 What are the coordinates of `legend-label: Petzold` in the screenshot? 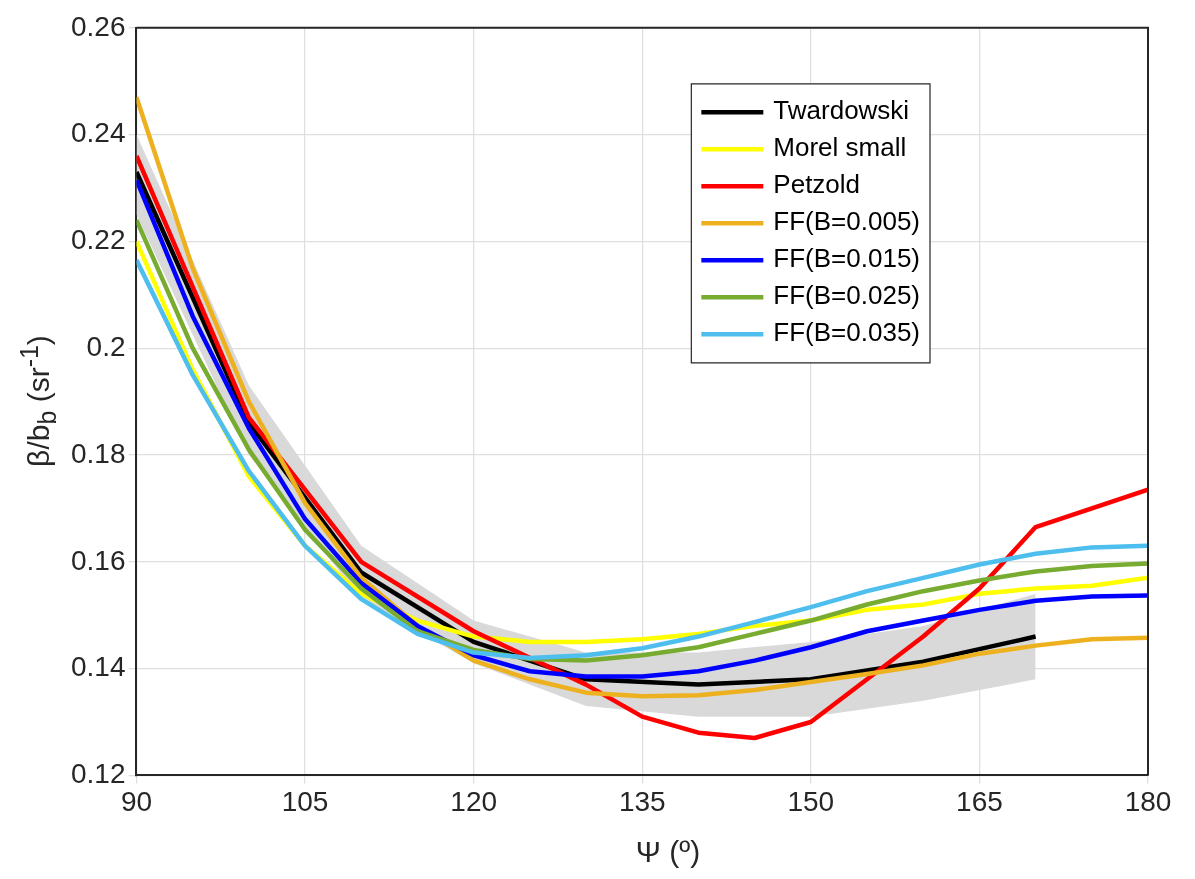 It's located at (817, 184).